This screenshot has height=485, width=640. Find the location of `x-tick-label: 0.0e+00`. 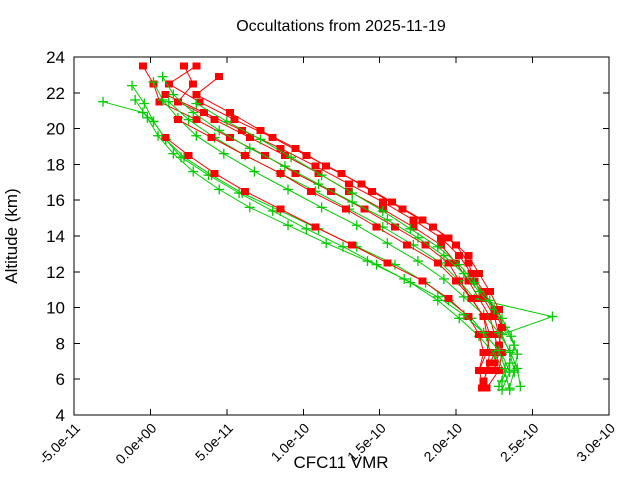

x-tick-label: 0.0e+00 is located at coordinates (136, 444).